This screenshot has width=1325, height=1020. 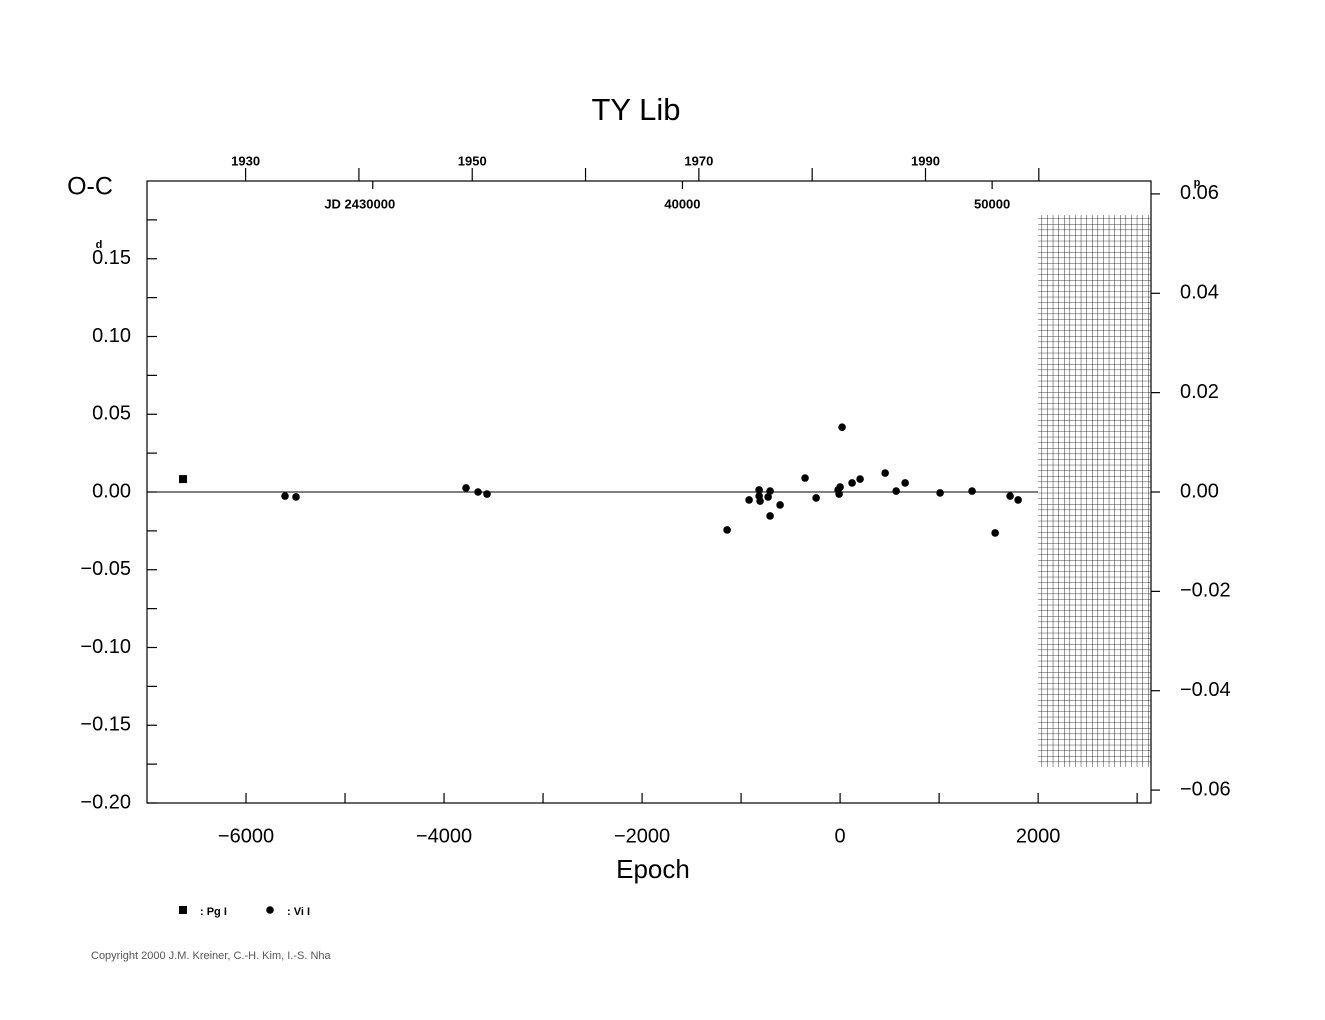 I want to click on y-tick-label: 0.10, so click(x=111, y=336).